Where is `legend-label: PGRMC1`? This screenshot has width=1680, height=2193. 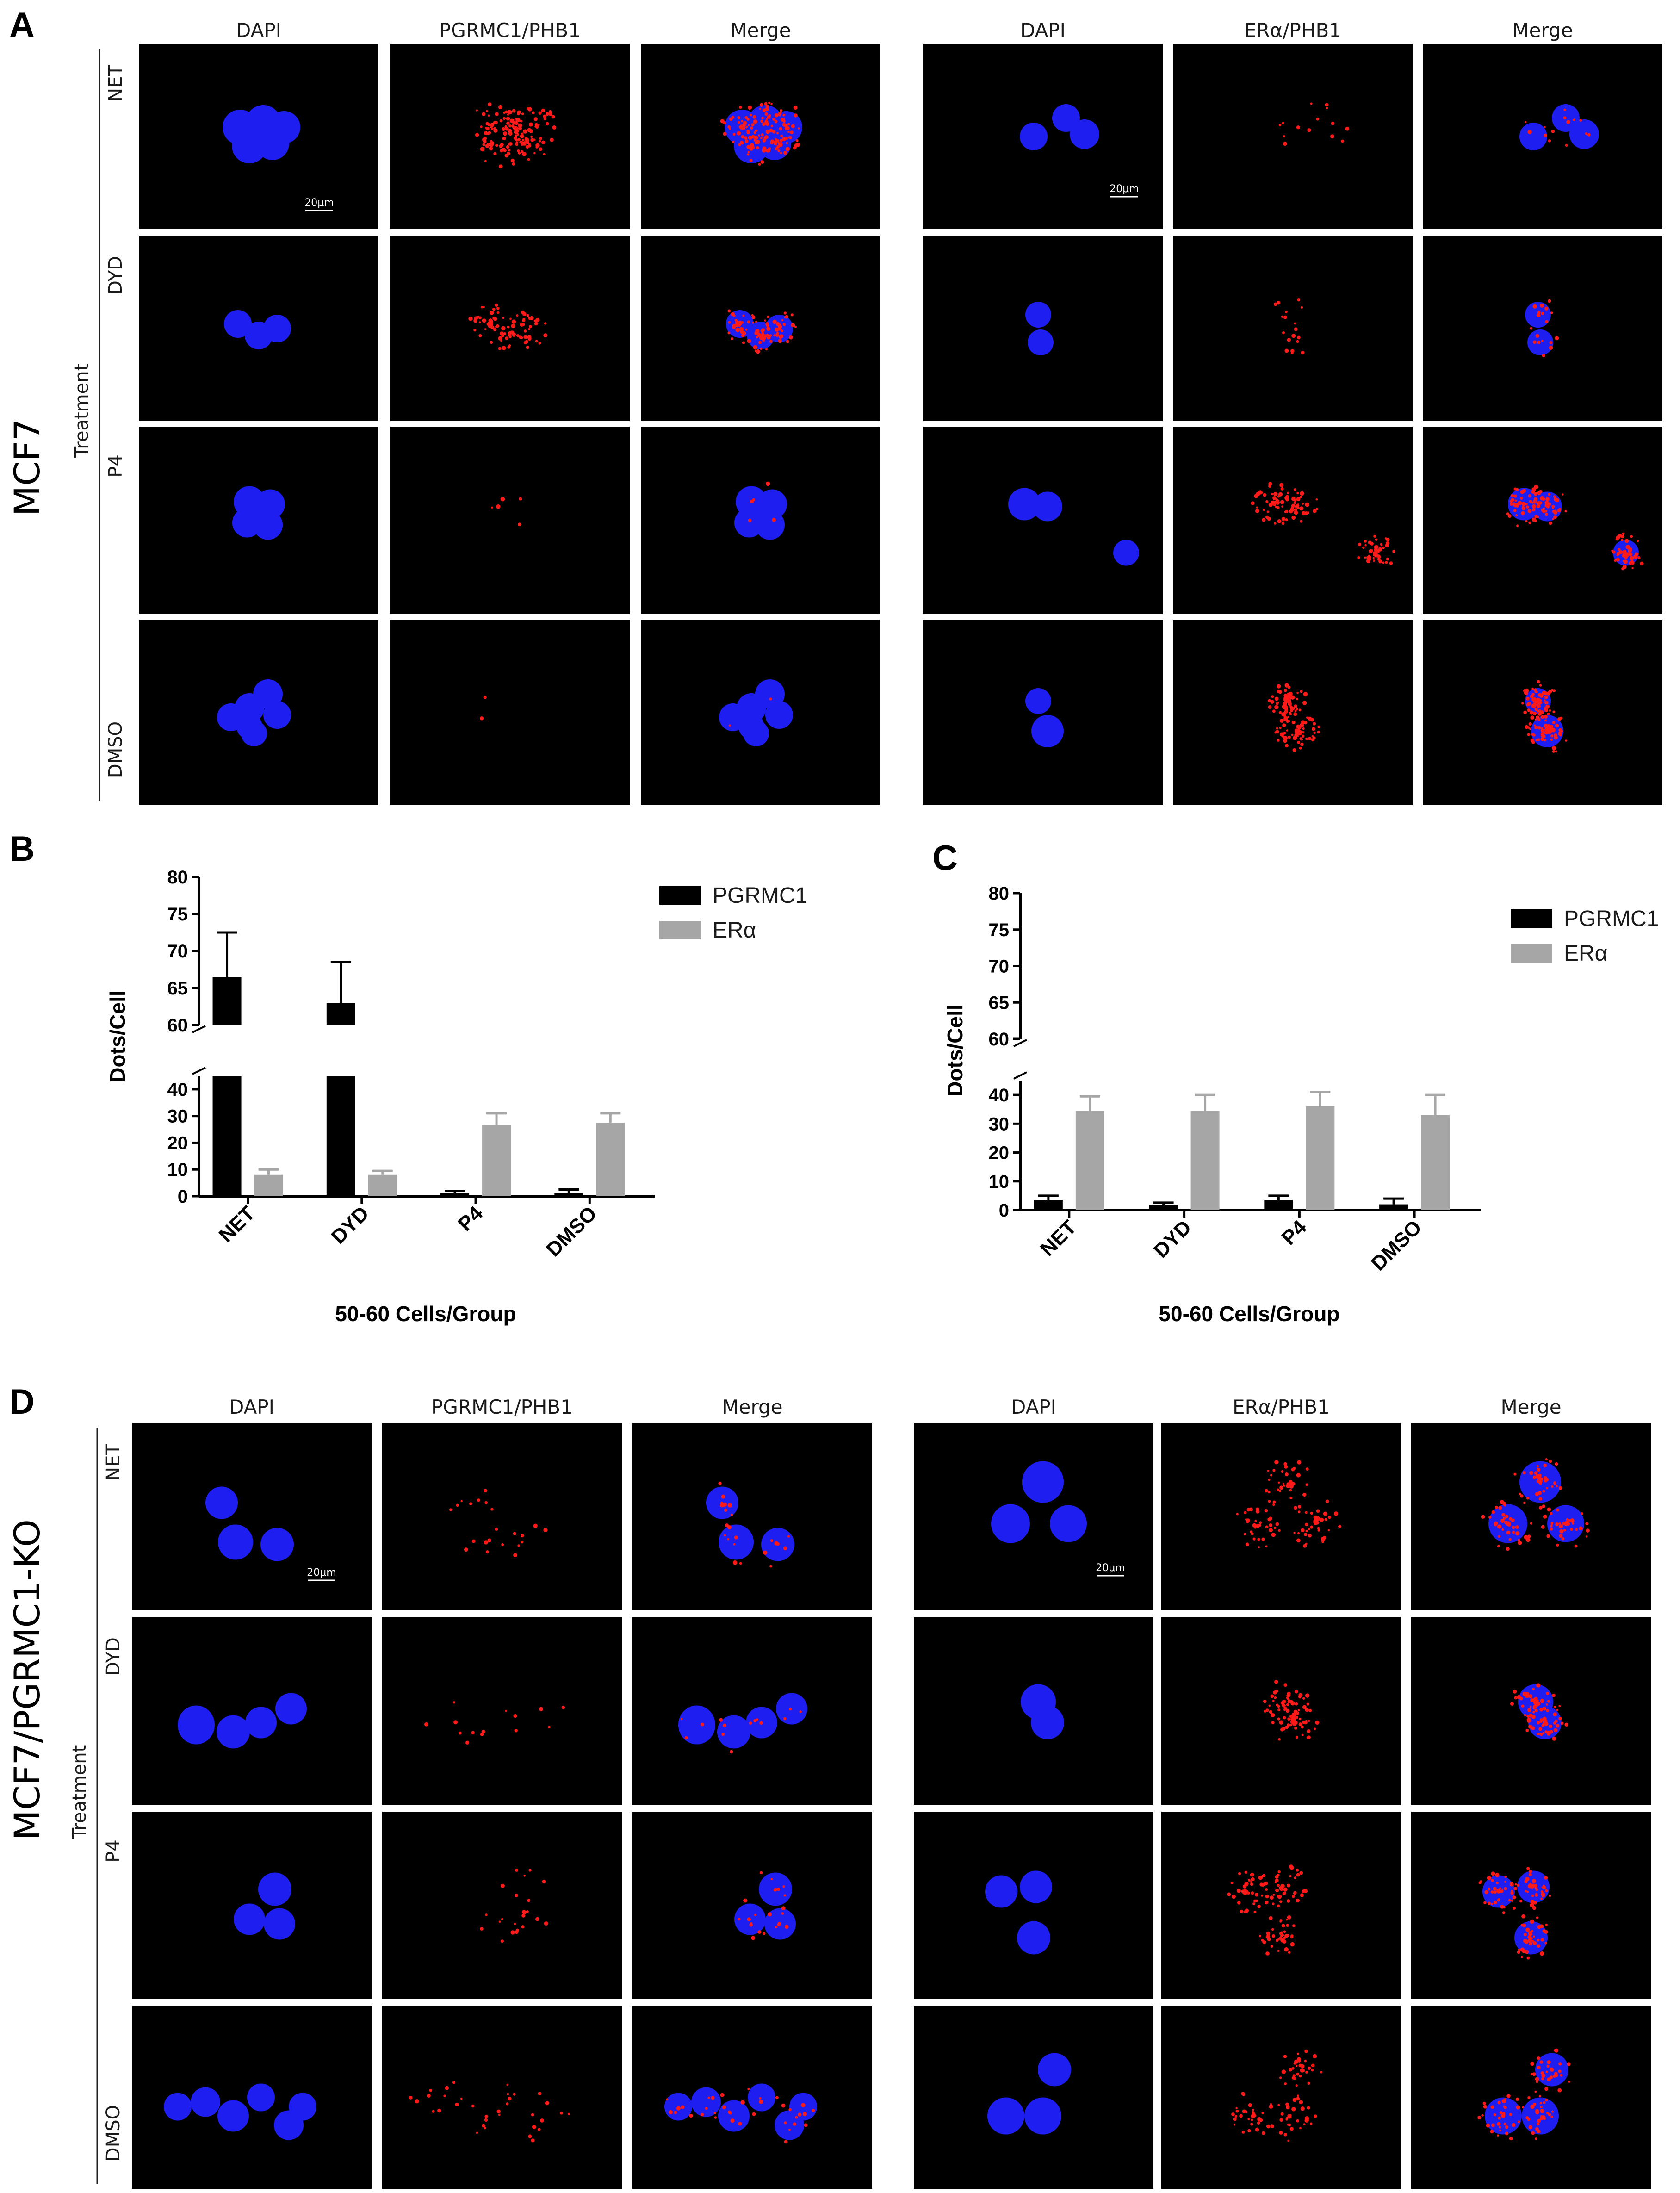 legend-label: PGRMC1 is located at coordinates (760, 895).